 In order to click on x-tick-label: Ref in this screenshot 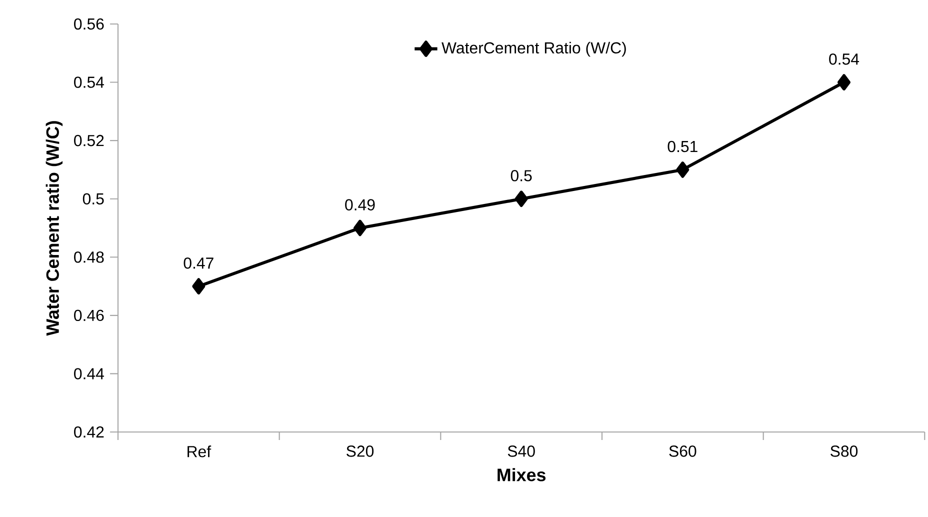, I will do `click(200, 451)`.